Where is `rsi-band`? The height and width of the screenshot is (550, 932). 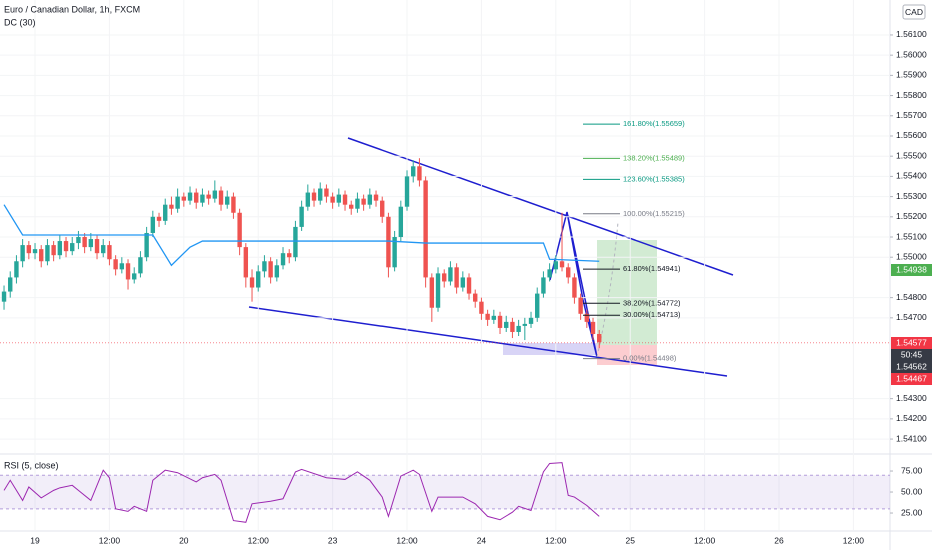
rsi-band is located at coordinates (445, 492).